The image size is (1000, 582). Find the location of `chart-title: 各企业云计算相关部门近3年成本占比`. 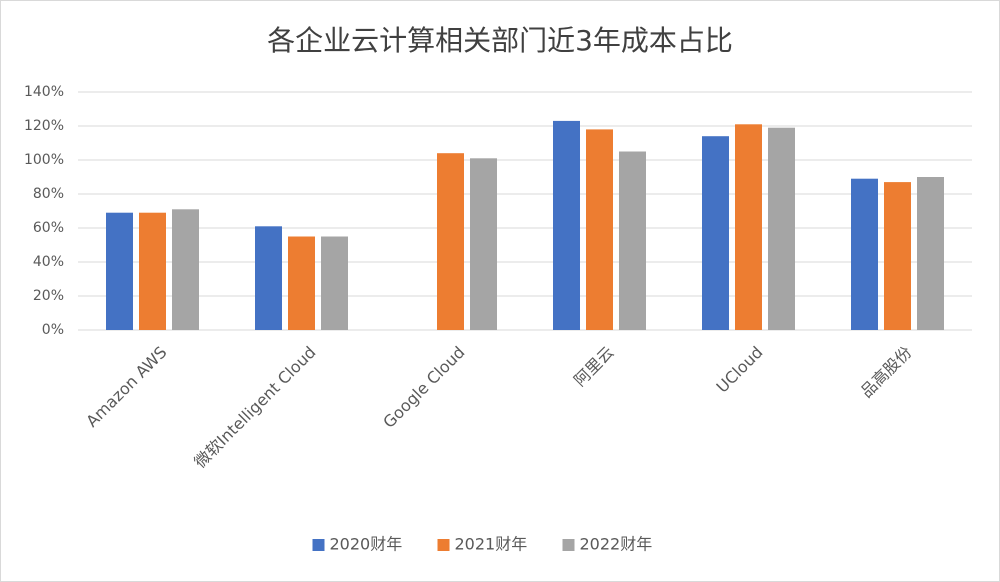

chart-title: 各企业云计算相关部门近3年成本占比 is located at coordinates (500, 40).